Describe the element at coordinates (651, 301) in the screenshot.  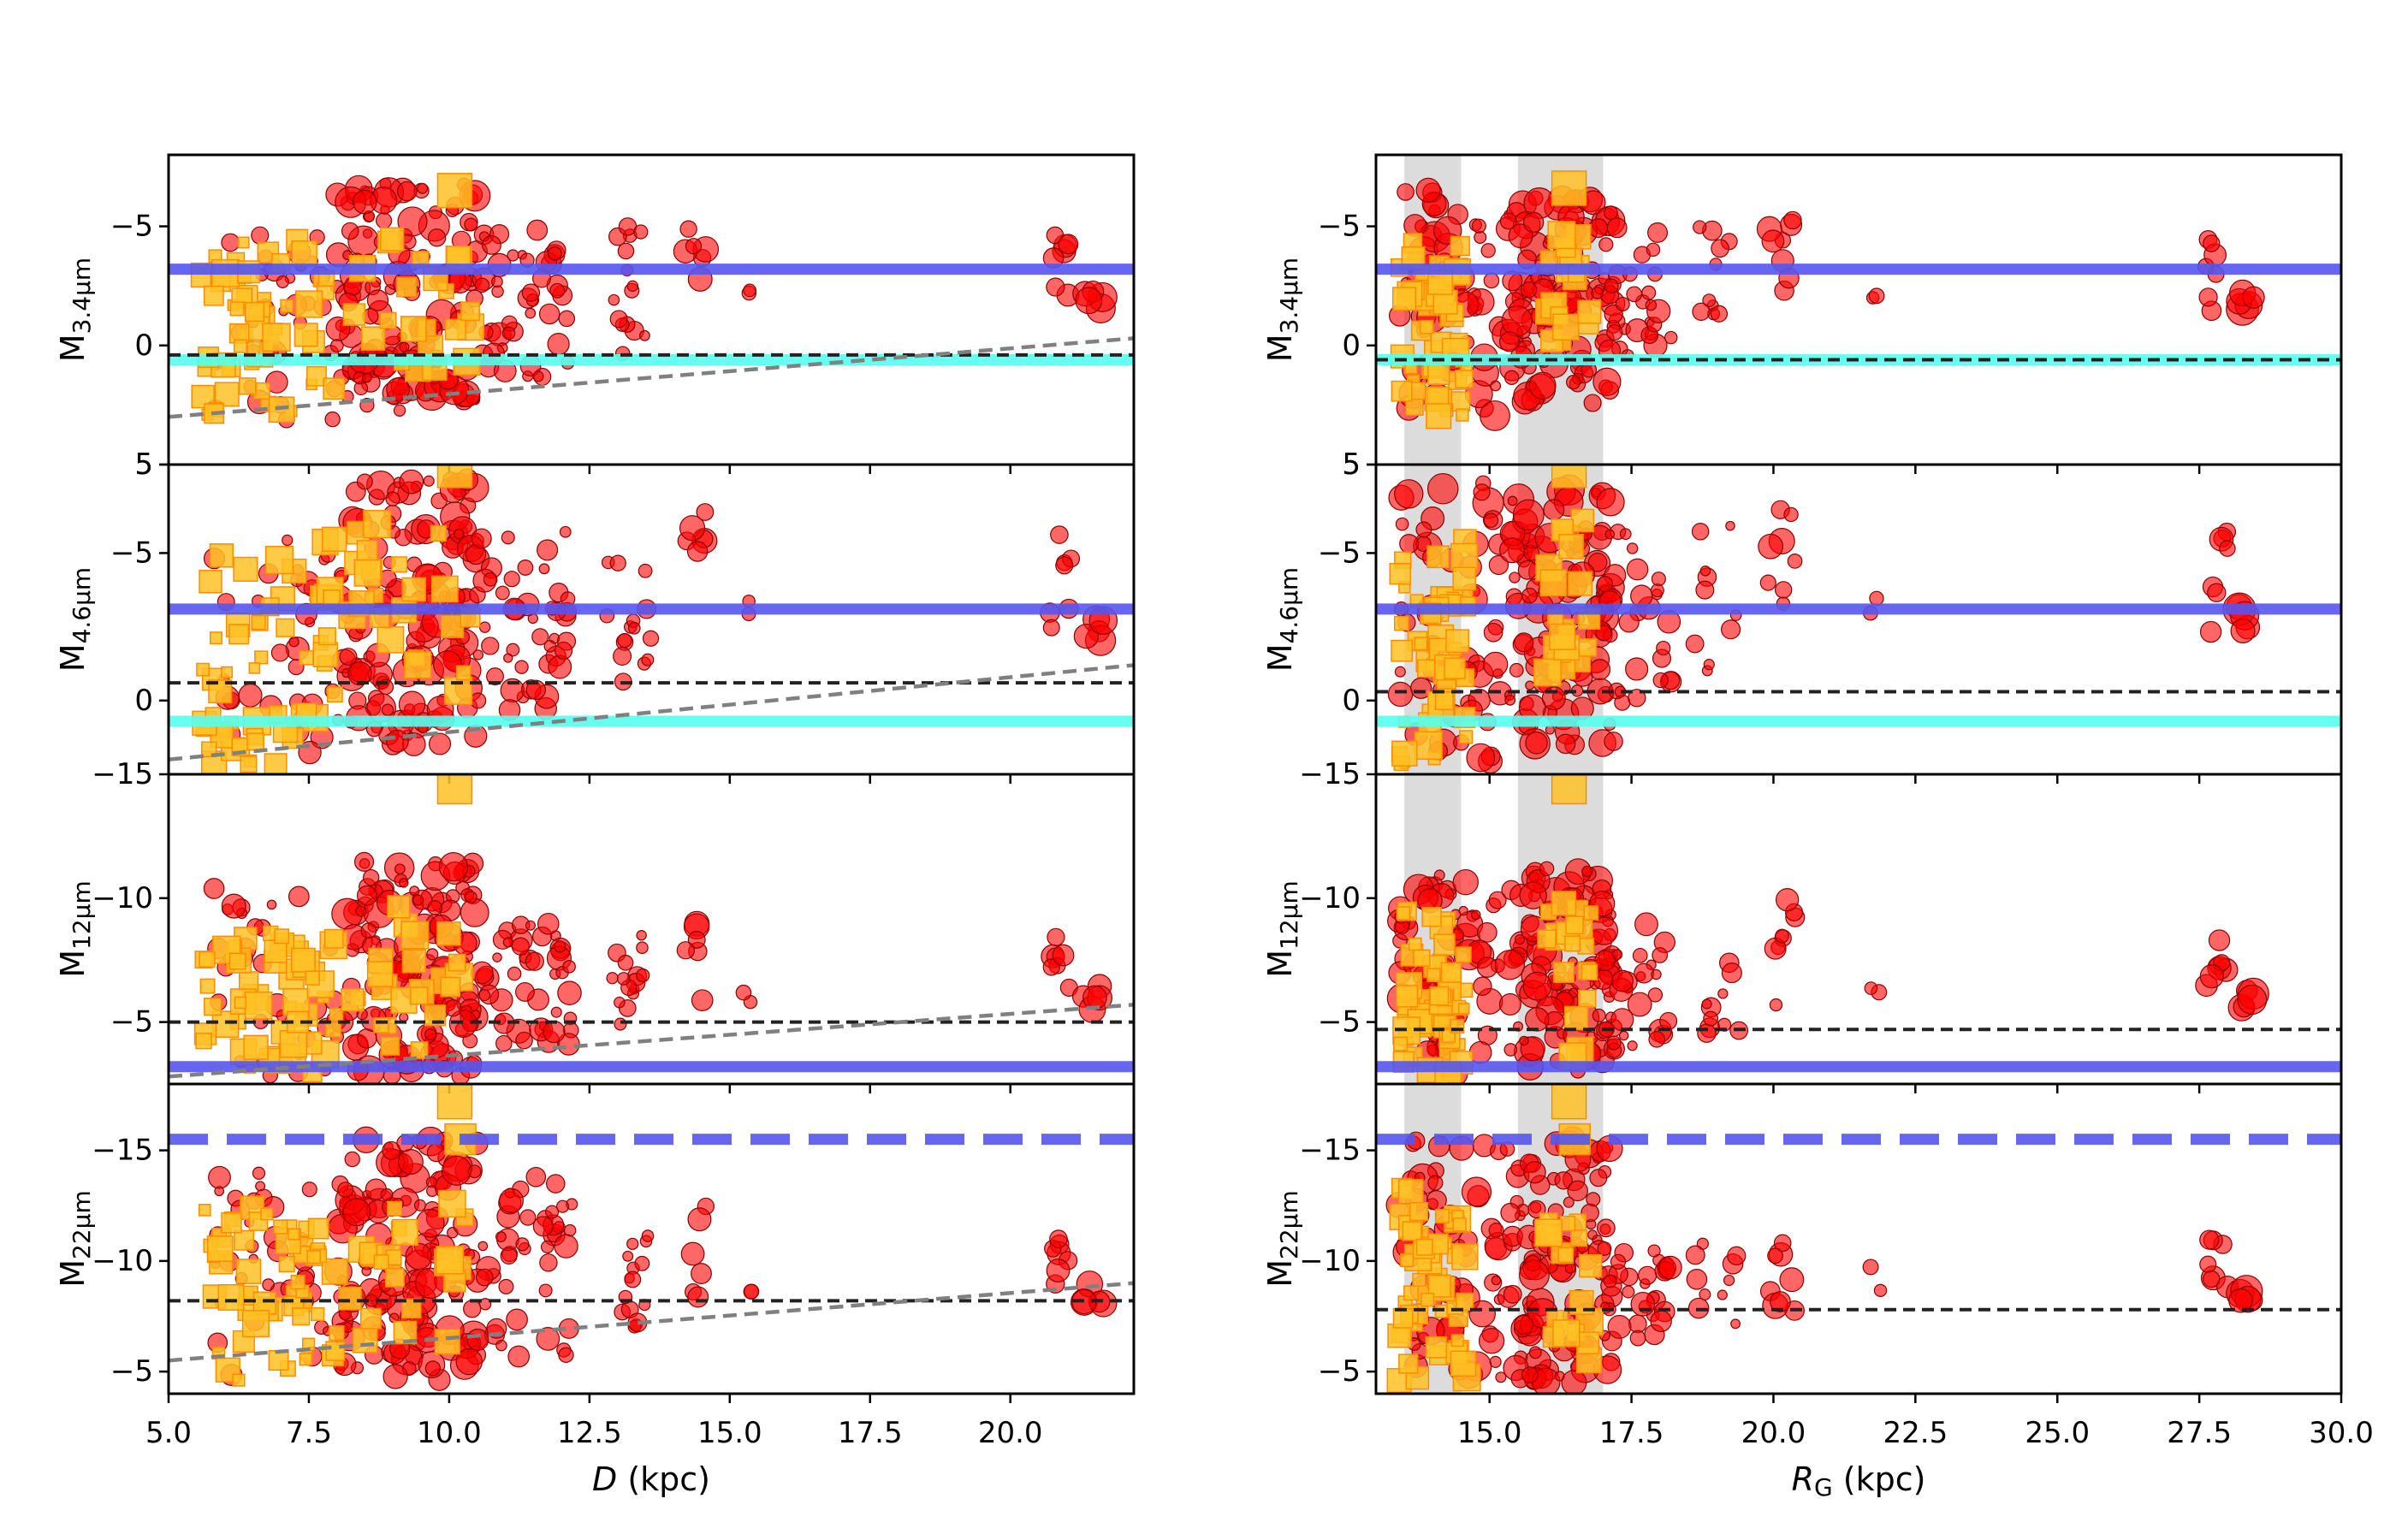
I see `panel-plot-area` at that location.